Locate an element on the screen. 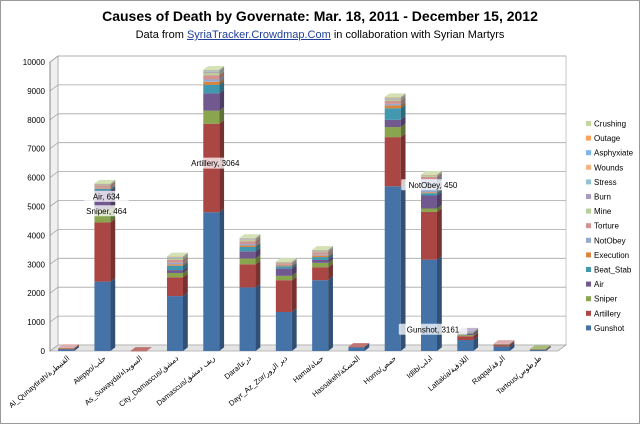 Image resolution: width=640 pixels, height=424 pixels. legend-item: Air is located at coordinates (595, 284).